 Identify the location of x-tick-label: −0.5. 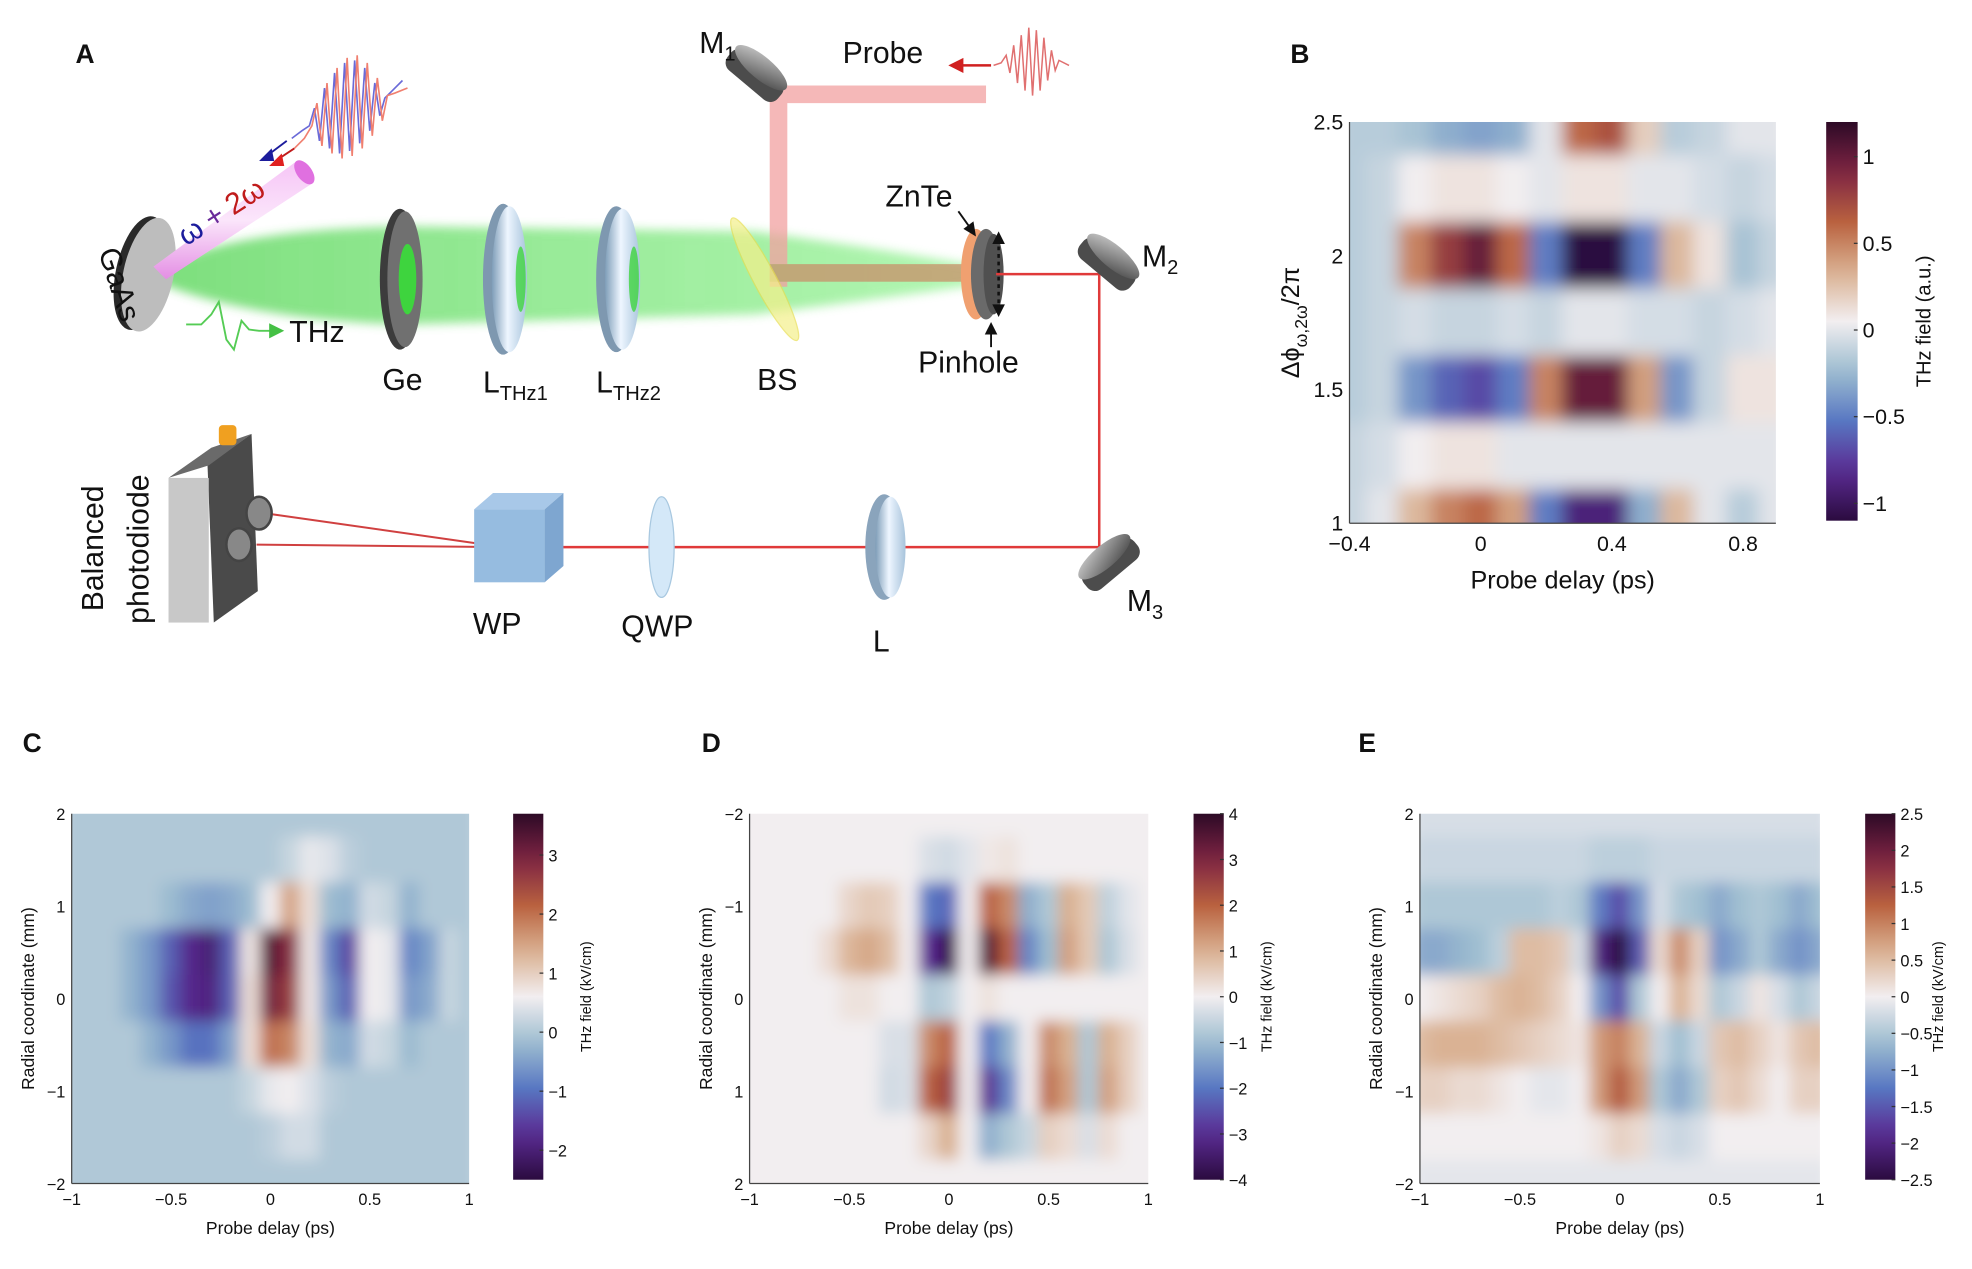
(849, 1200).